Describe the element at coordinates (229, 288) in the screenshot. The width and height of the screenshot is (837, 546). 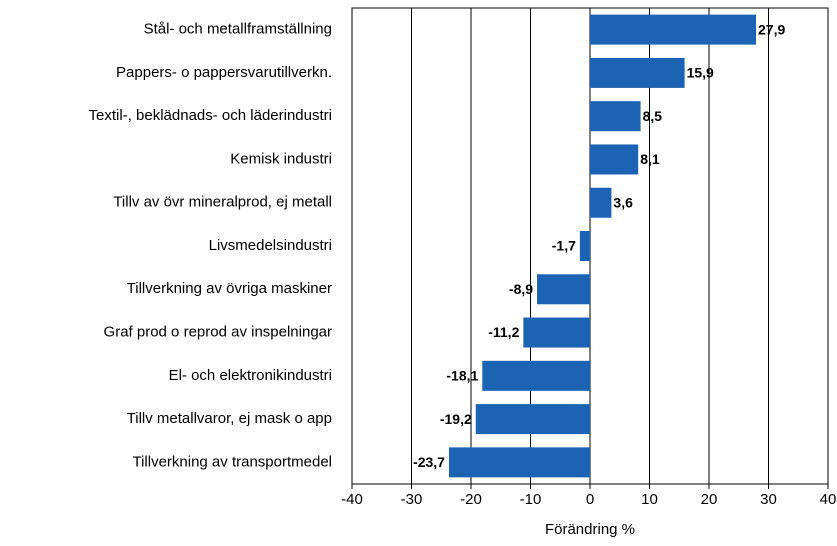
I see `y-tick-label: Tillverkning av övriga maskiner` at that location.